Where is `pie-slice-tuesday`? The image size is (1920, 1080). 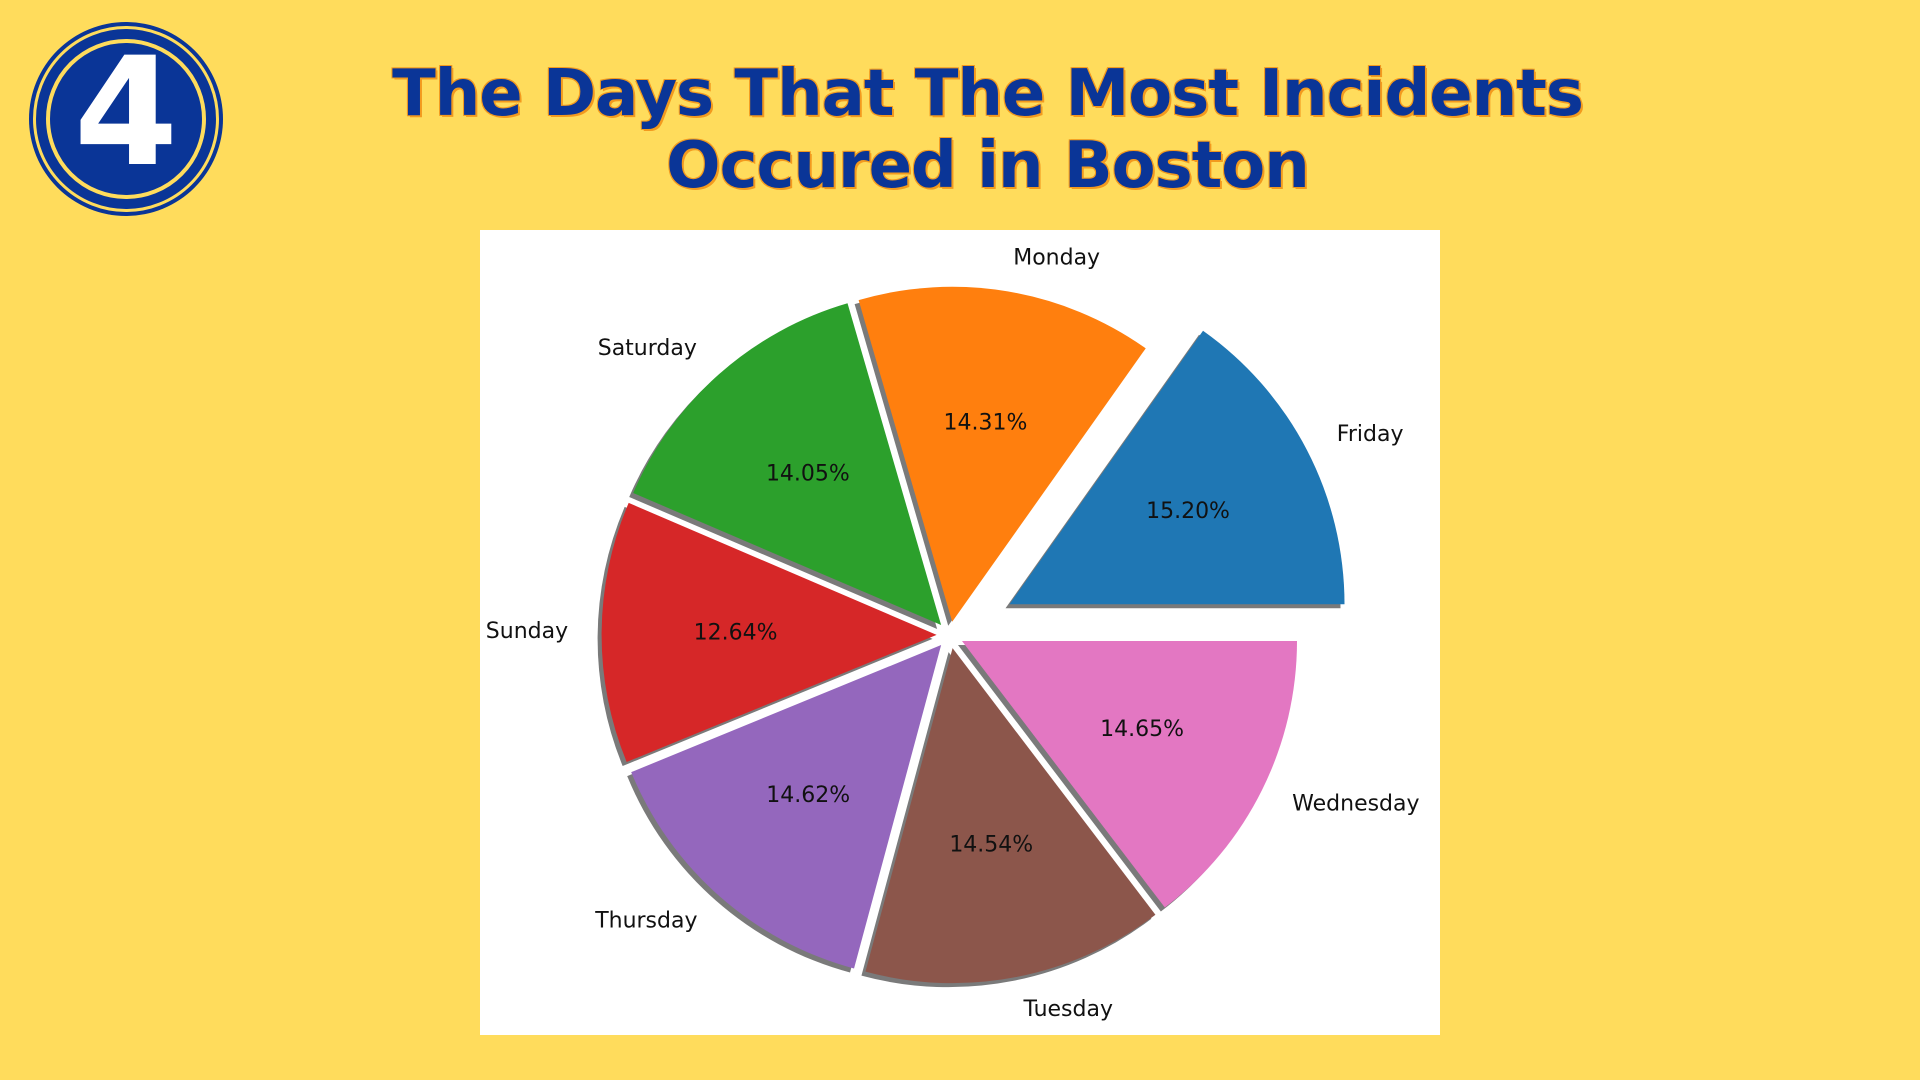
pie-slice-tuesday is located at coordinates (1010, 816).